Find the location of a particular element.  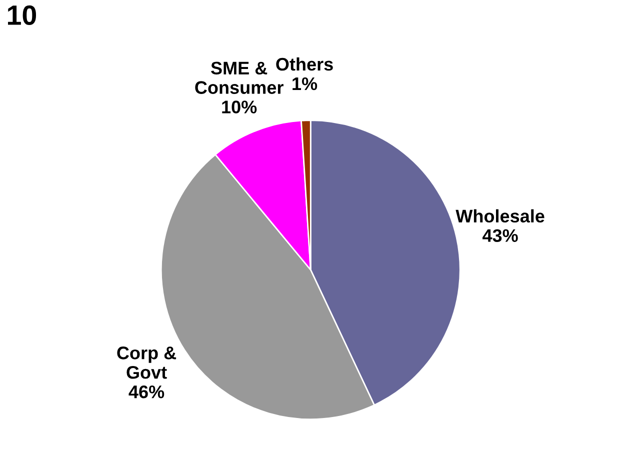

slice-label: Corp & Govt is located at coordinates (146, 362).